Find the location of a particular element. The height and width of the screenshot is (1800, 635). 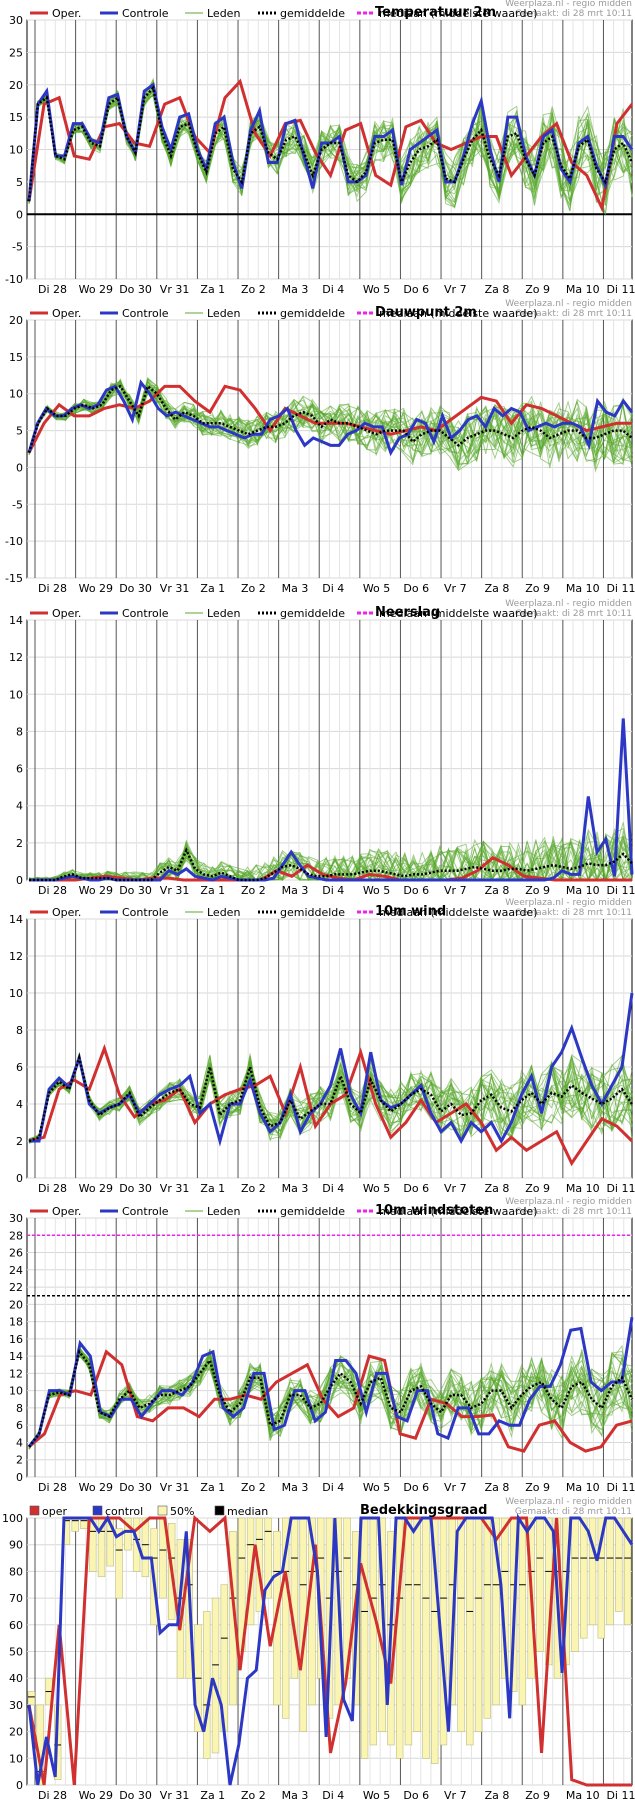

chart-title: Dauwpunt 2m is located at coordinates (426, 312).